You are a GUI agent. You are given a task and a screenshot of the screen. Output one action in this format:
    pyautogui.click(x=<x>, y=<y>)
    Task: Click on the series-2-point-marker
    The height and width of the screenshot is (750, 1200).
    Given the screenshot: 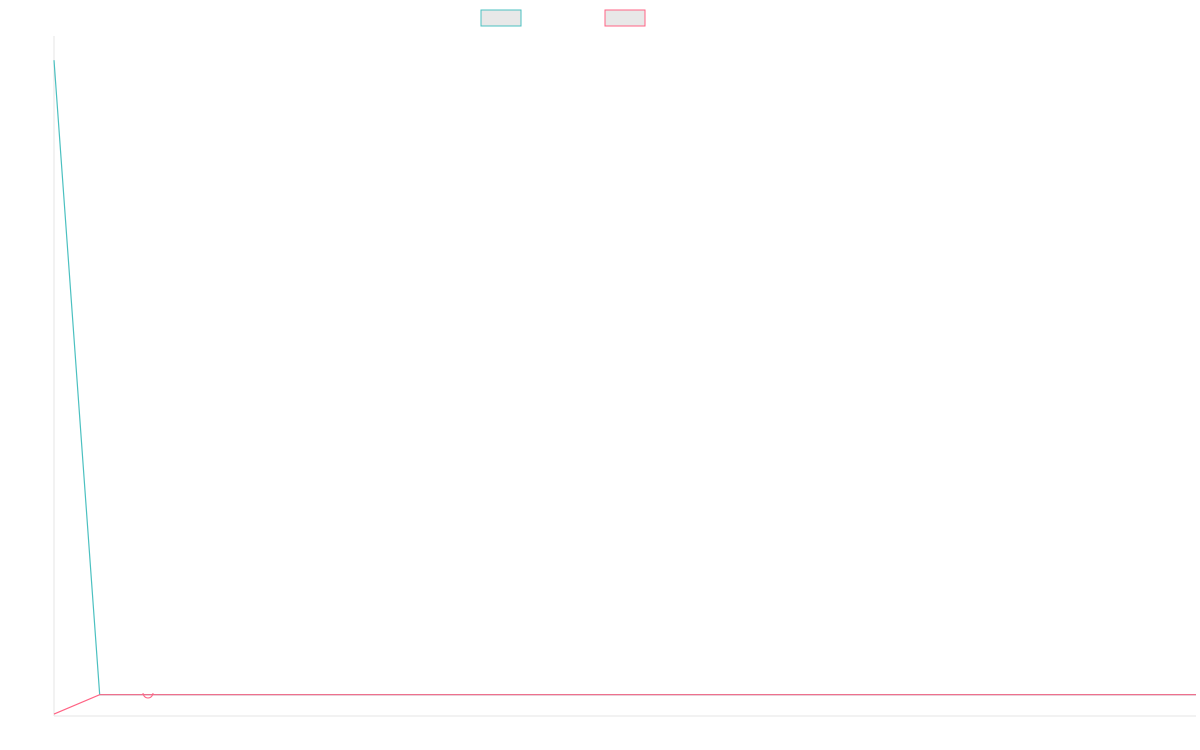 What is the action you would take?
    pyautogui.click(x=148, y=695)
    